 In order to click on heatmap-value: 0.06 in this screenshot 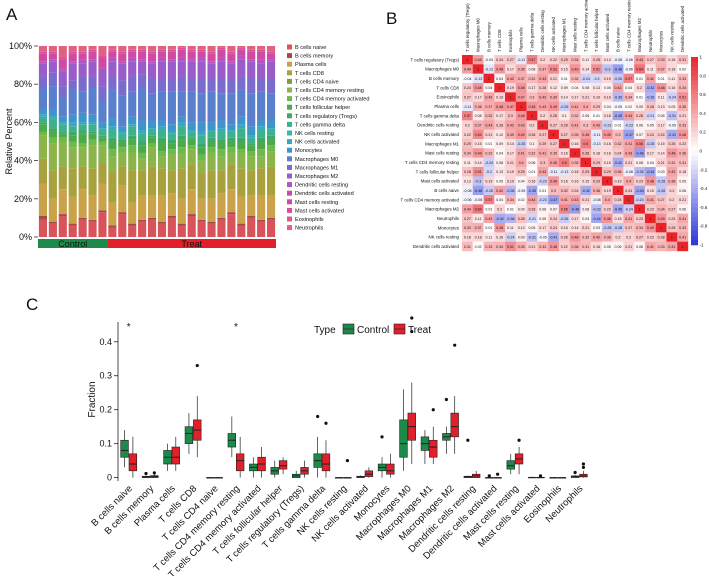, I will do `click(639, 247)`.